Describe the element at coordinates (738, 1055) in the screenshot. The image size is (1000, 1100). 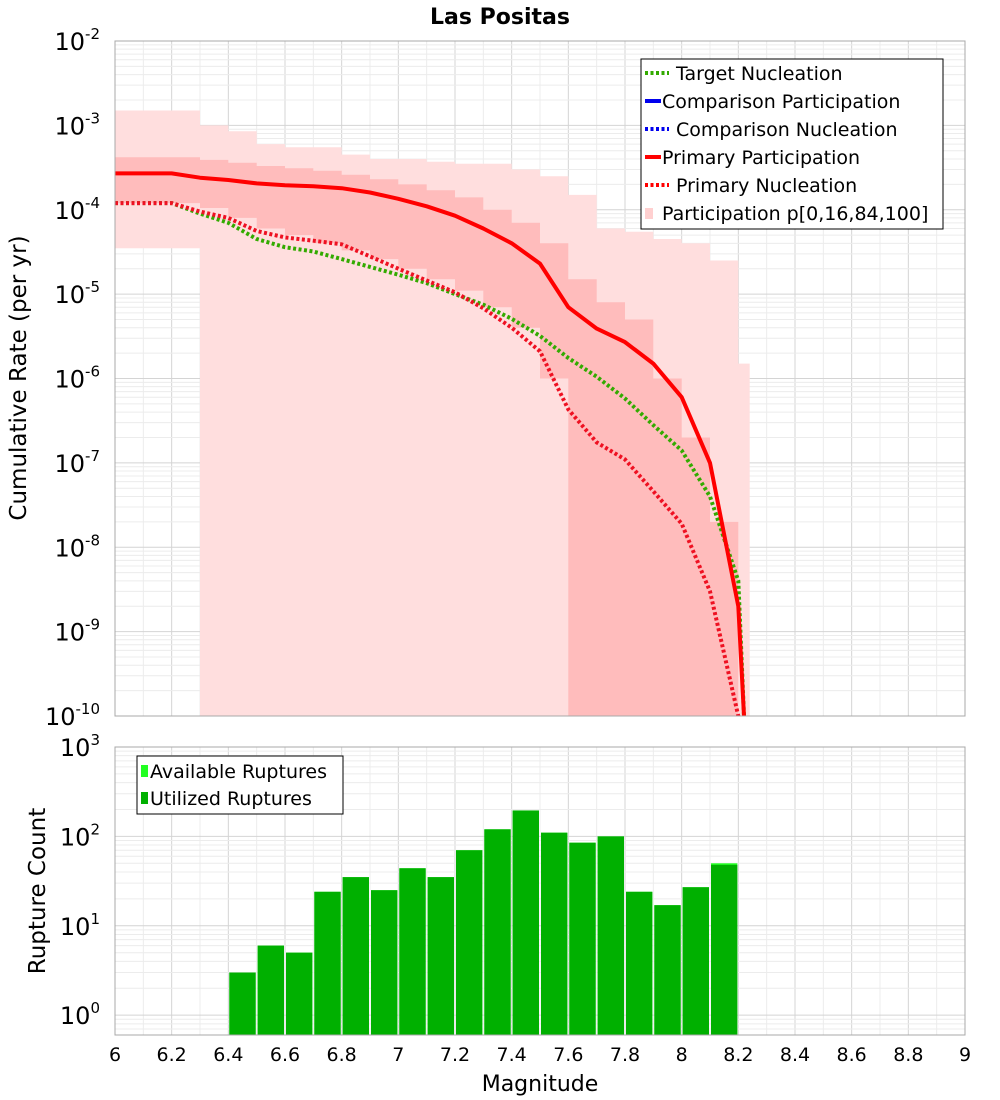
I see `x-tick-label: 8.2` at that location.